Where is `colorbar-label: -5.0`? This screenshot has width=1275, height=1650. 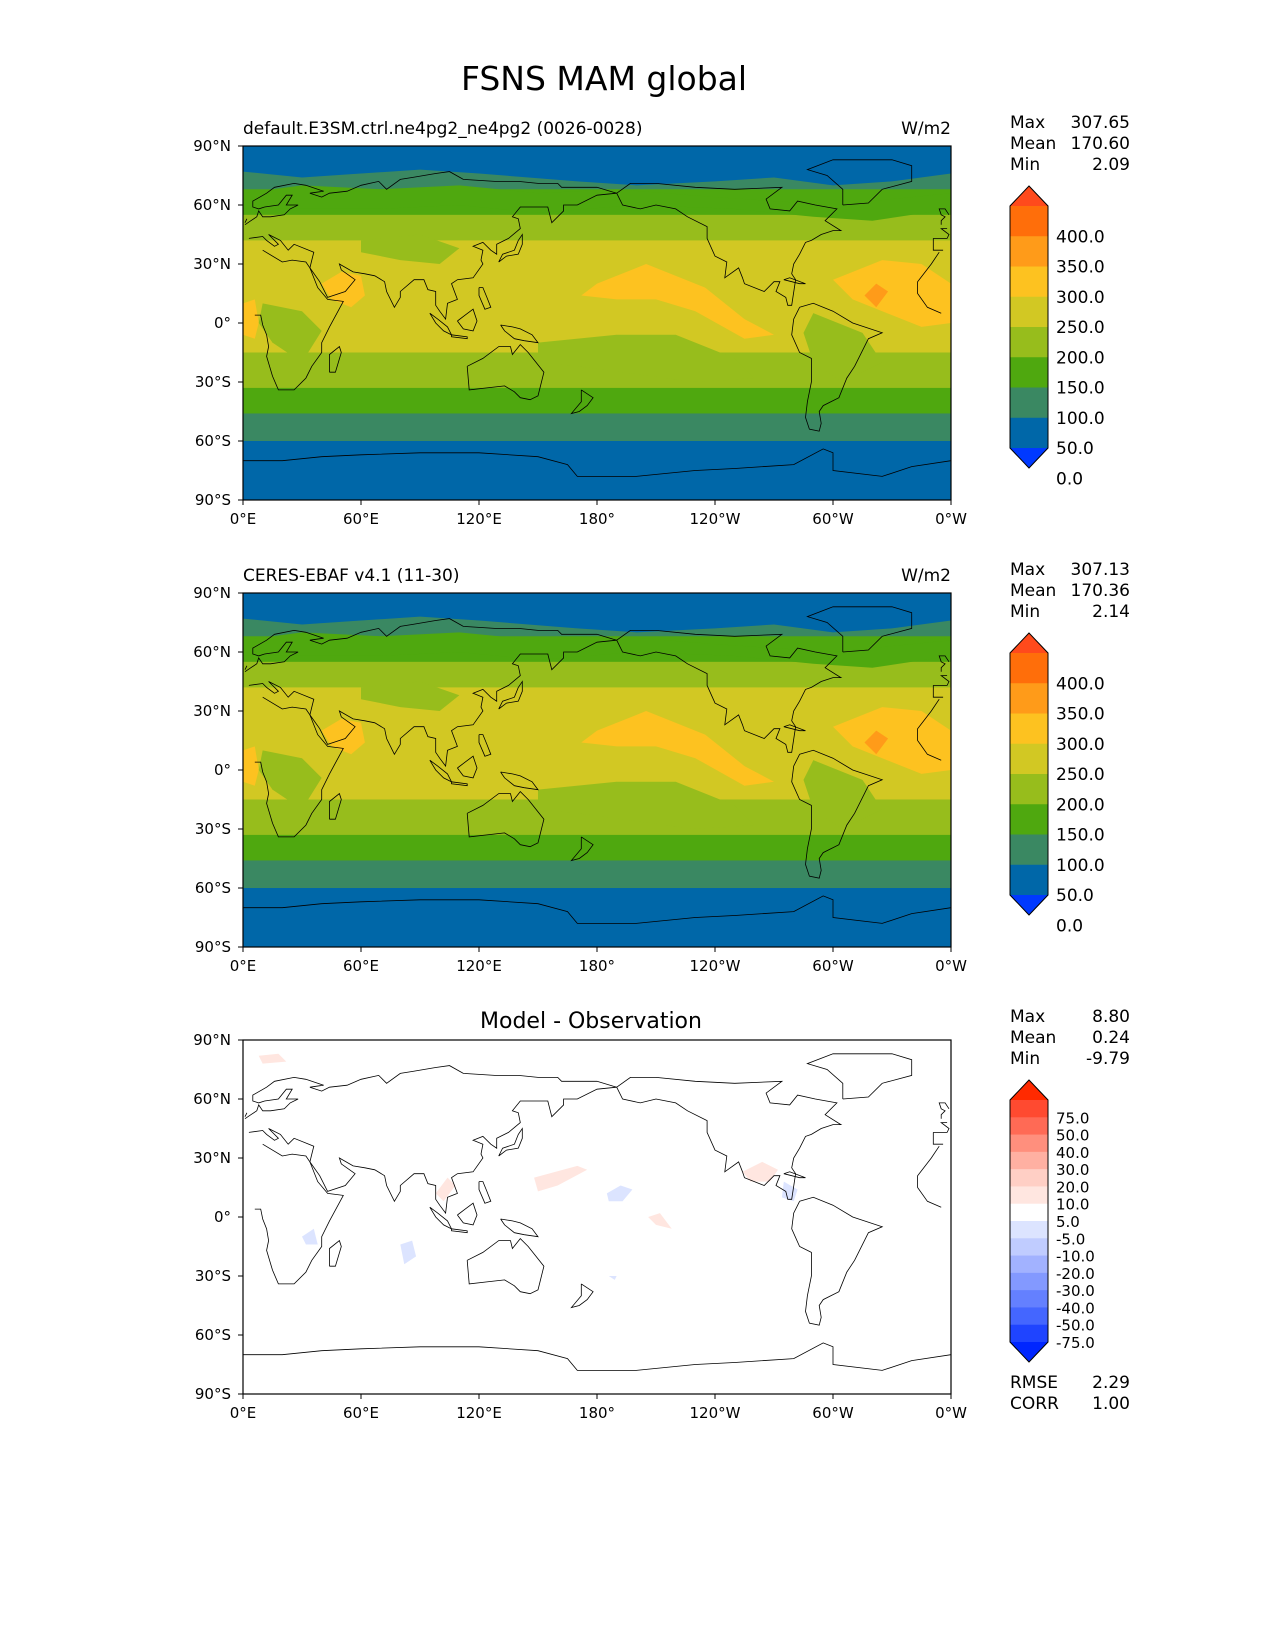
colorbar-label: -5.0 is located at coordinates (1070, 1239).